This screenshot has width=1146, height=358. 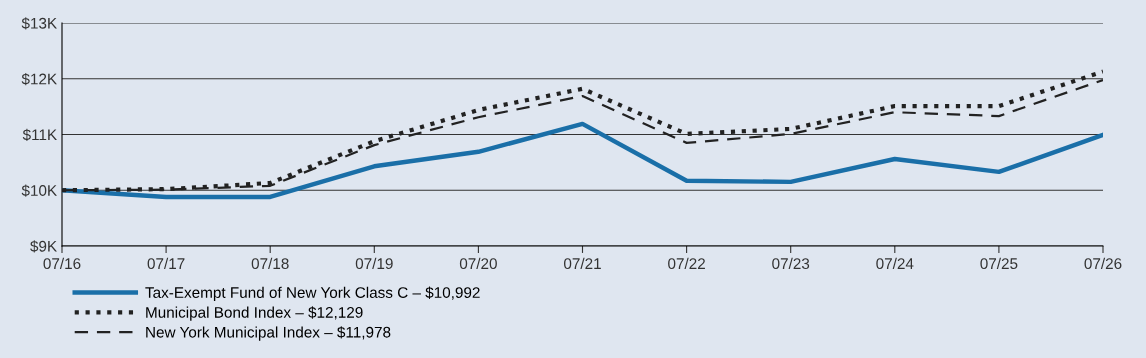 What do you see at coordinates (39, 190) in the screenshot?
I see `y-tick-label: $10K` at bounding box center [39, 190].